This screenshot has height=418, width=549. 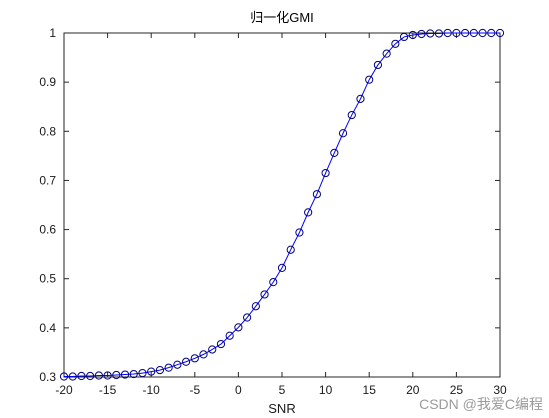 What do you see at coordinates (413, 390) in the screenshot?
I see `x-tick-label: 20` at bounding box center [413, 390].